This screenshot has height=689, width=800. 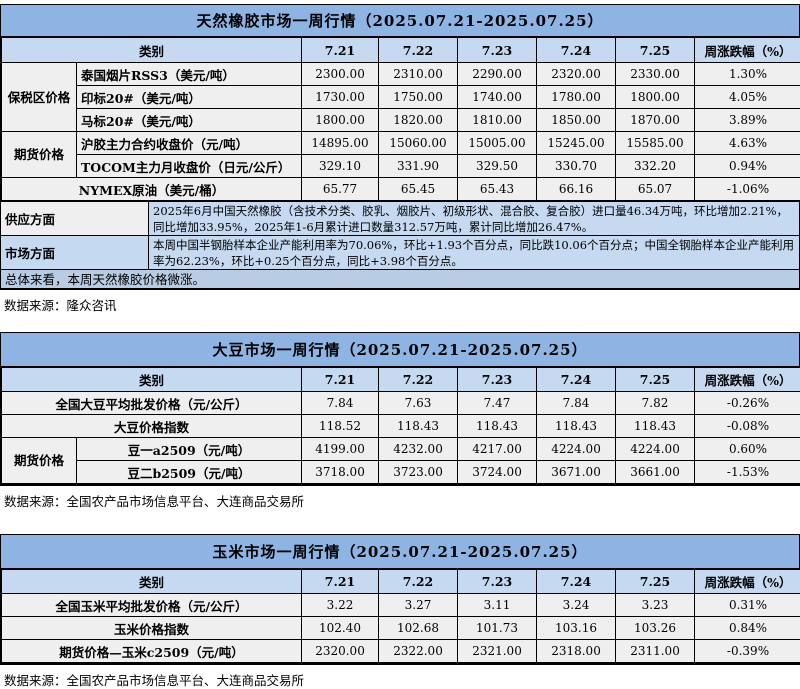 What do you see at coordinates (340, 74) in the screenshot?
I see `cell-value: 2300.00` at bounding box center [340, 74].